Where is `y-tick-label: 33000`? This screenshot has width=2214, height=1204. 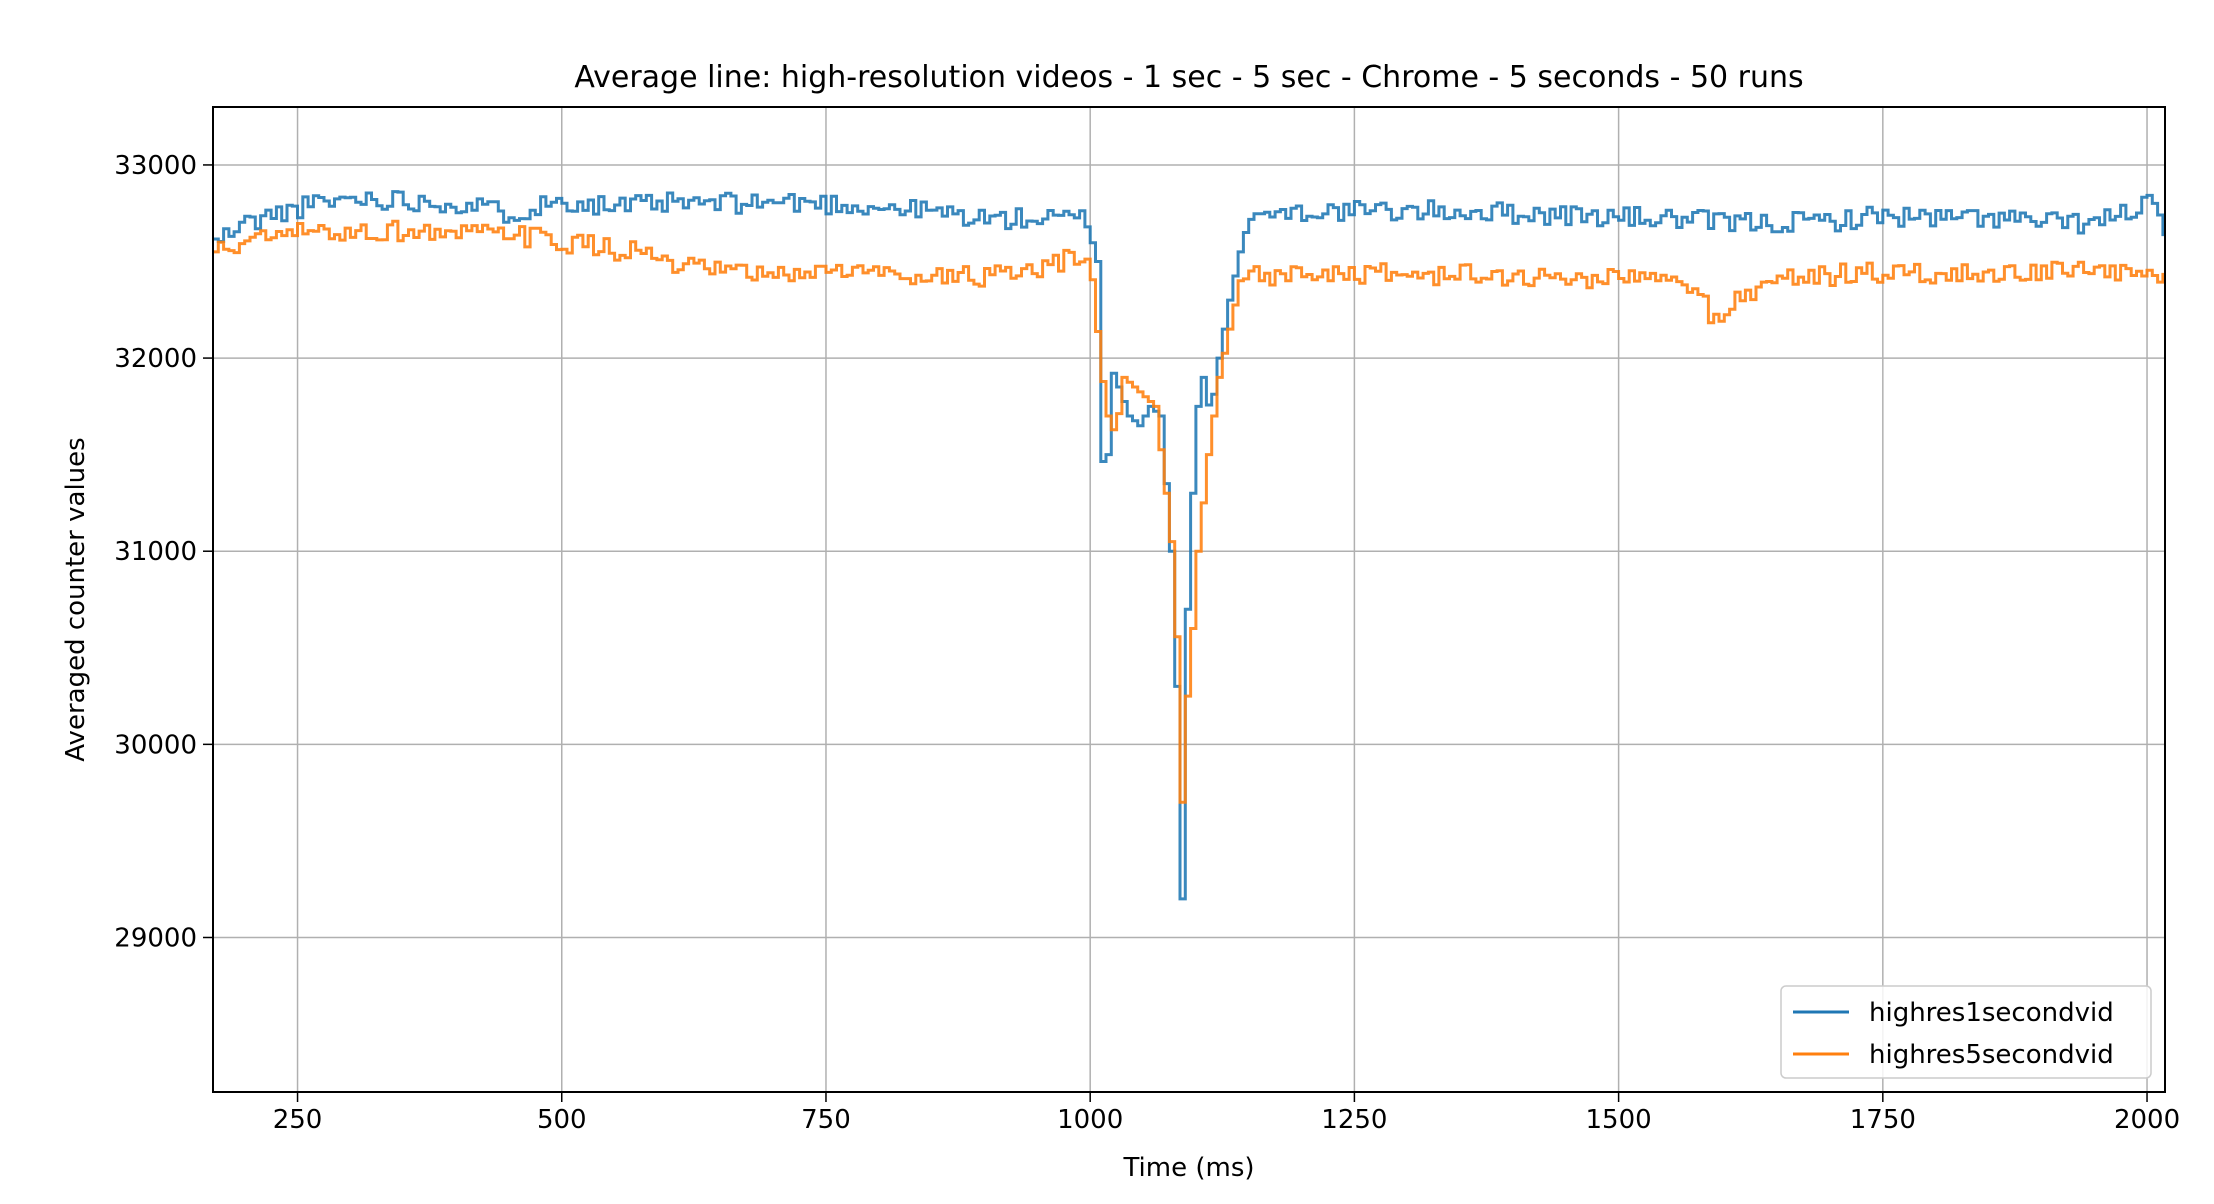
y-tick-label: 33000 is located at coordinates (155, 166).